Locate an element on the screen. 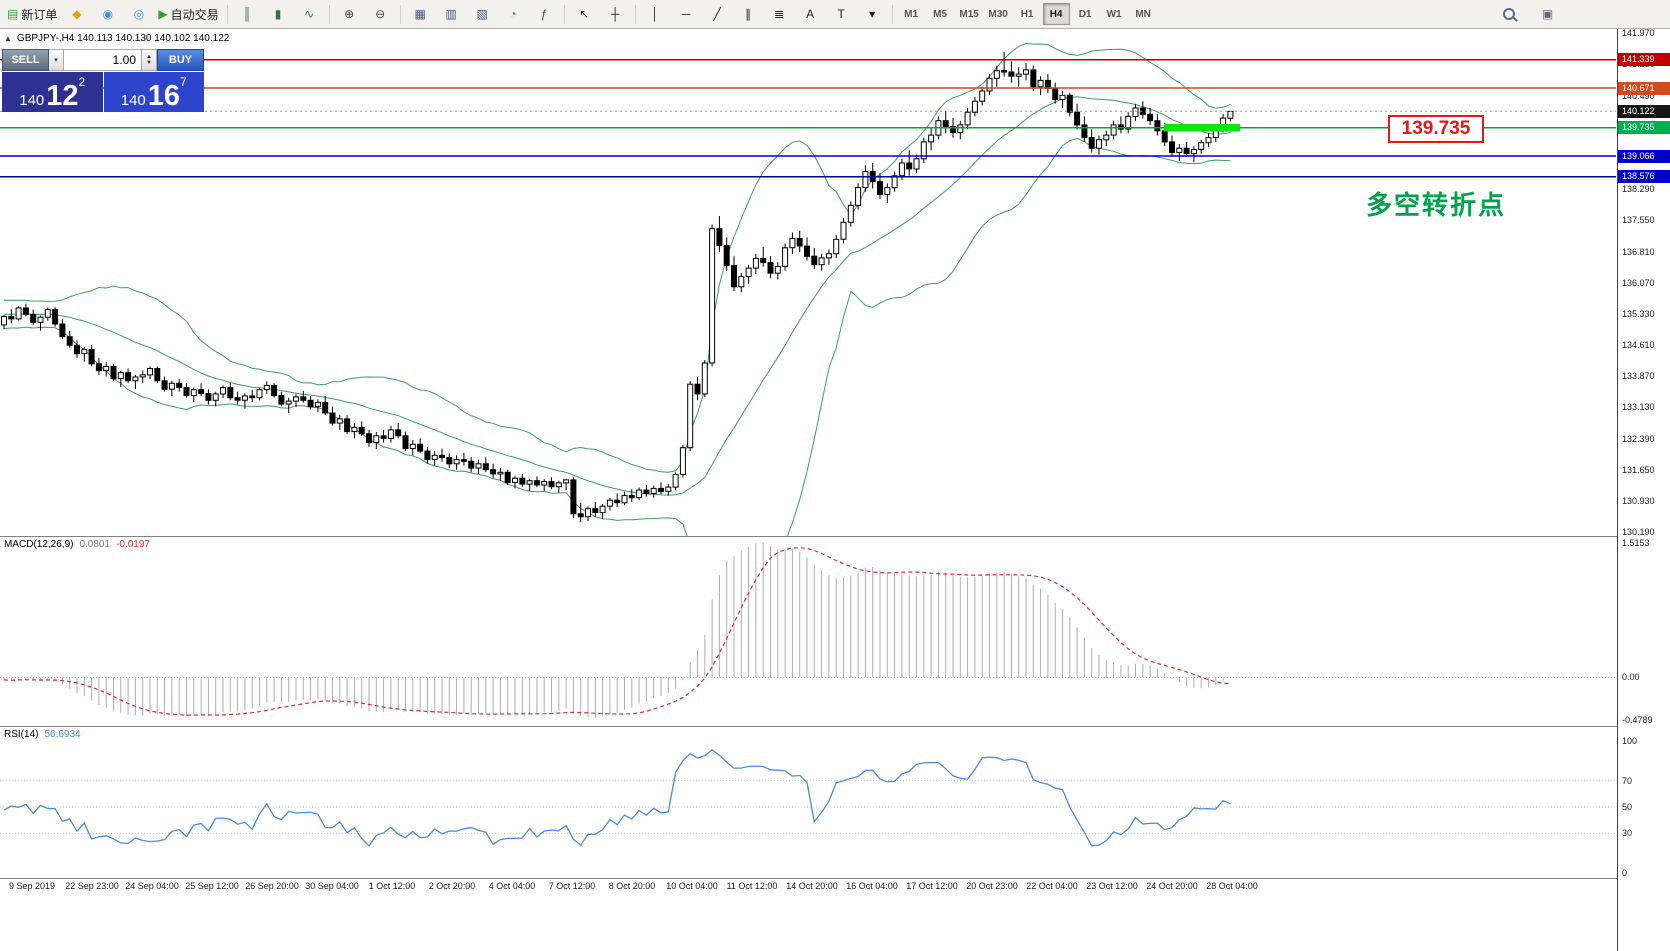 The image size is (1670, 951). time-tick-label: 23 Oct 12:00 is located at coordinates (1112, 886).